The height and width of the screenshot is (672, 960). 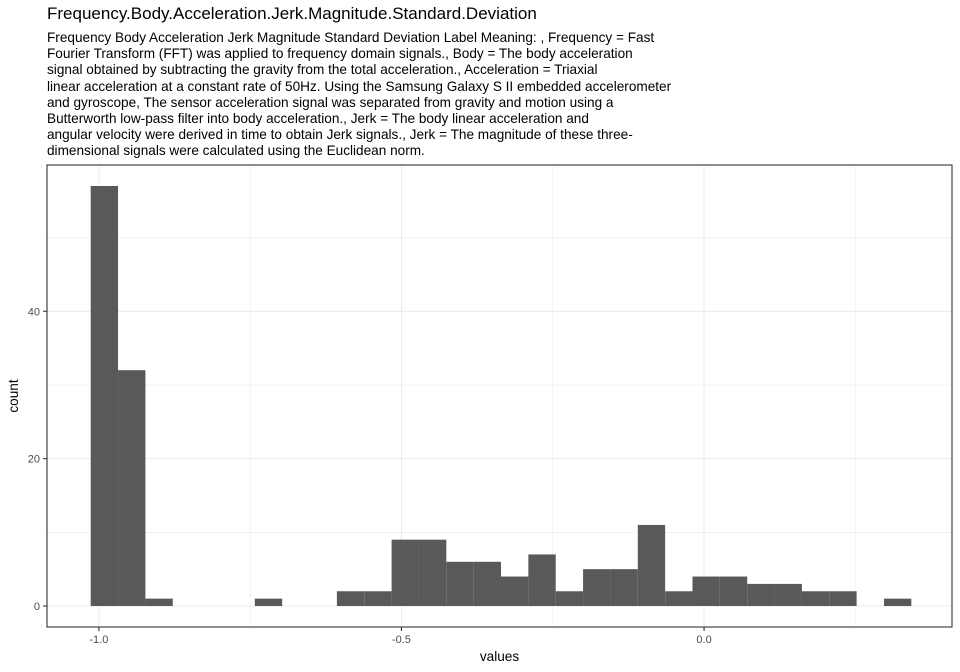 What do you see at coordinates (13, 395) in the screenshot?
I see `y-axis-label: count` at bounding box center [13, 395].